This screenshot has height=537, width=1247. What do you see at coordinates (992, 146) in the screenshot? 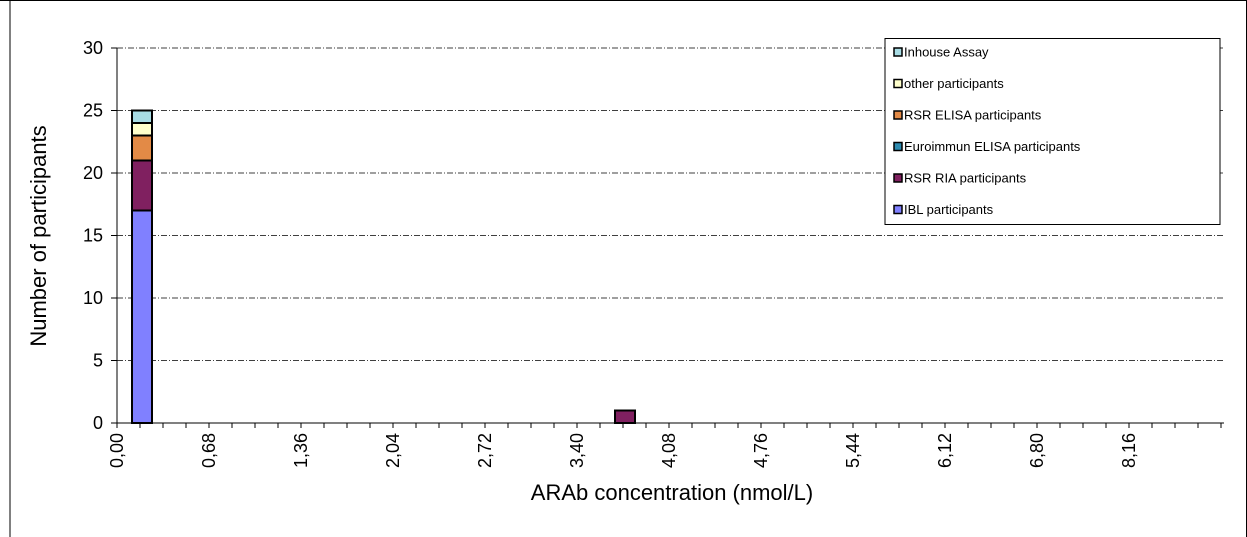
I see `legend-label: Euroimmun ELISA participants` at bounding box center [992, 146].